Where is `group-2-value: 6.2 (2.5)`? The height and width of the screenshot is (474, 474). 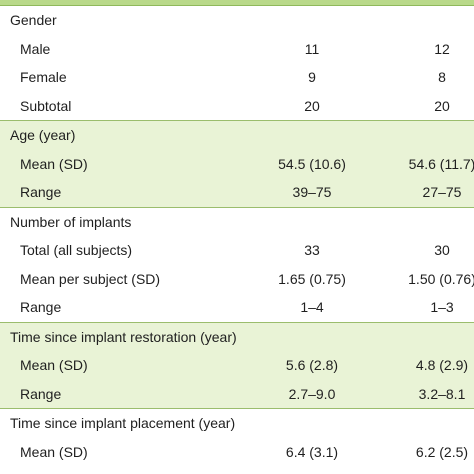 group-2-value: 6.2 (2.5) is located at coordinates (442, 451).